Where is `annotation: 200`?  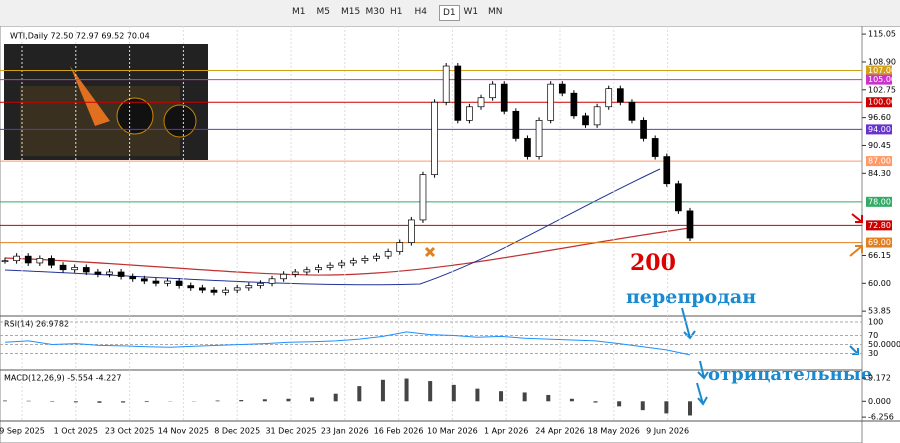
annotation: 200 is located at coordinates (653, 263).